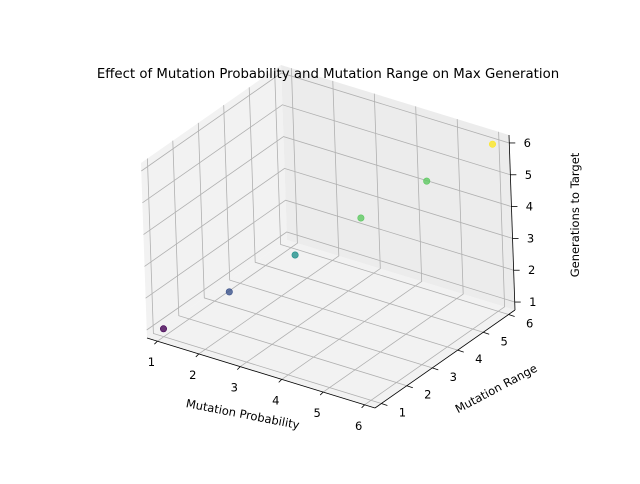 The image size is (640, 484). What do you see at coordinates (529, 207) in the screenshot?
I see `z-tick-label: 4` at bounding box center [529, 207].